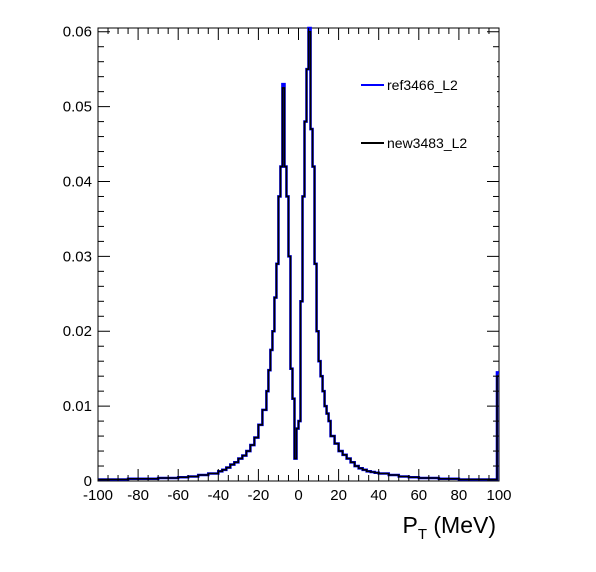 The height and width of the screenshot is (572, 596). What do you see at coordinates (88, 481) in the screenshot?
I see `y-tick-label: 0` at bounding box center [88, 481].